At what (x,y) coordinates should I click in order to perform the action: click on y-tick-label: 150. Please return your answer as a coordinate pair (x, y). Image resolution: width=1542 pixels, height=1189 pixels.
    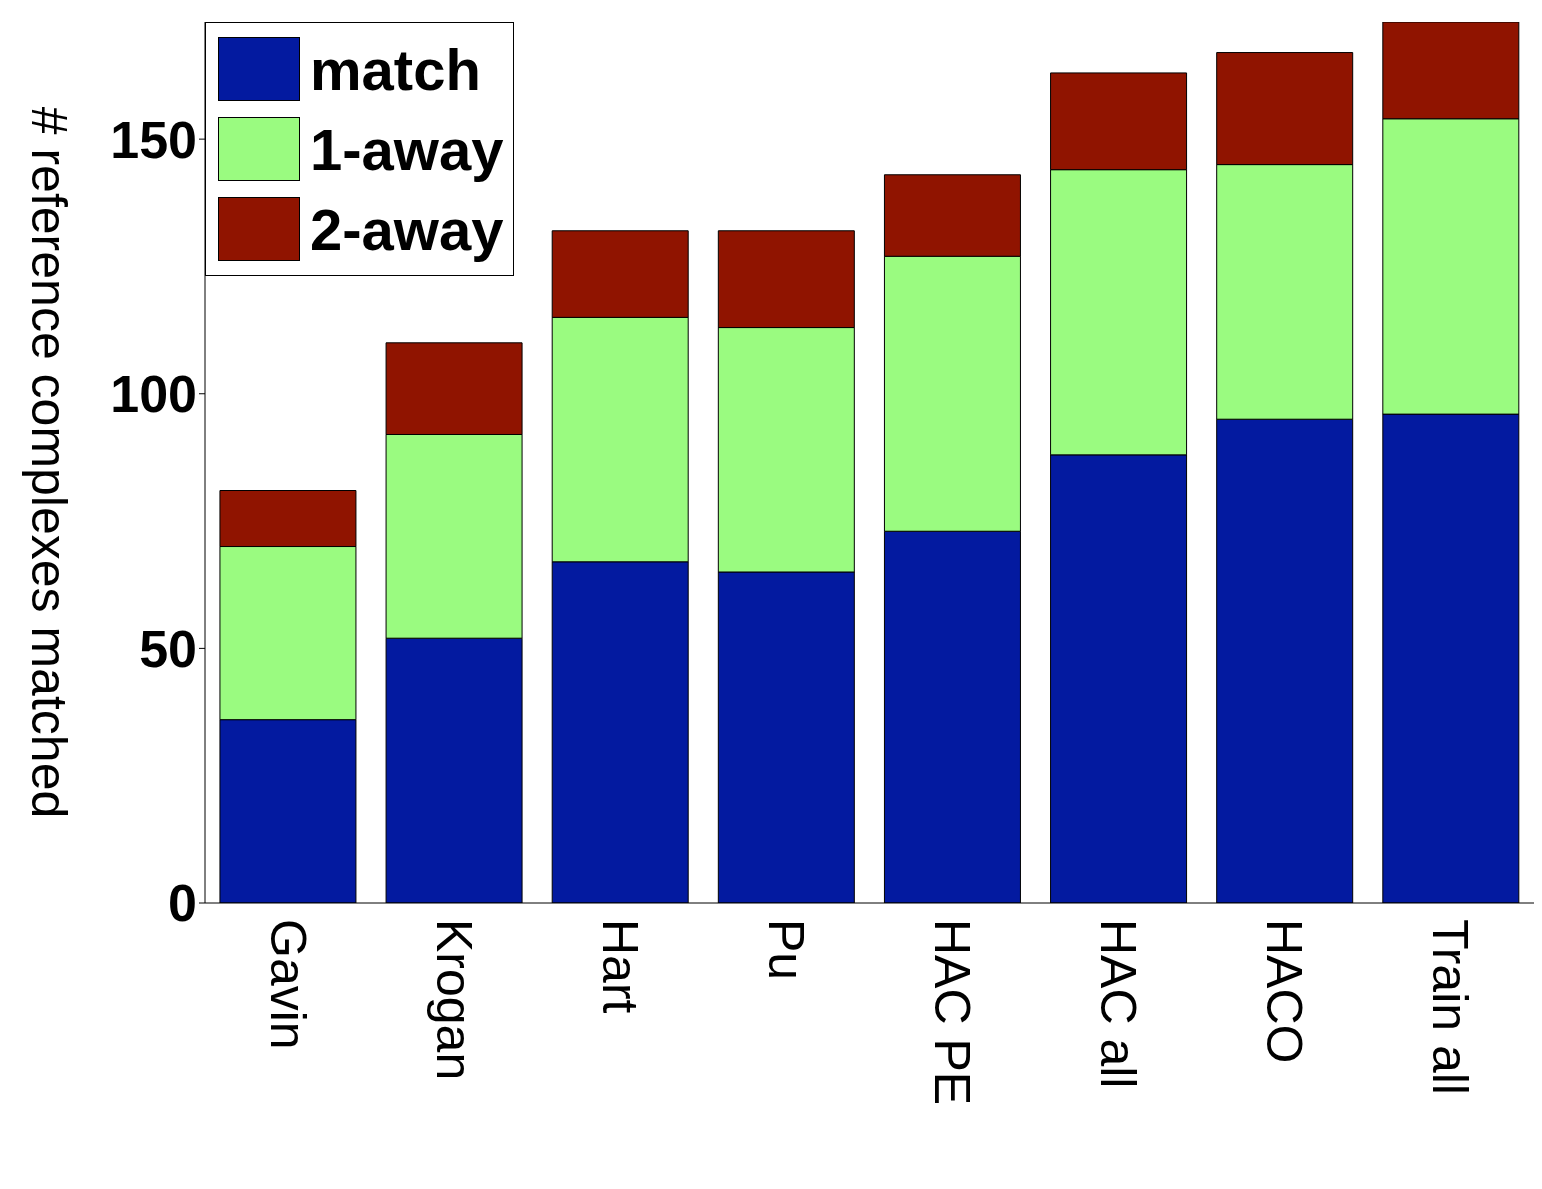
    Looking at the image, I should click on (153, 139).